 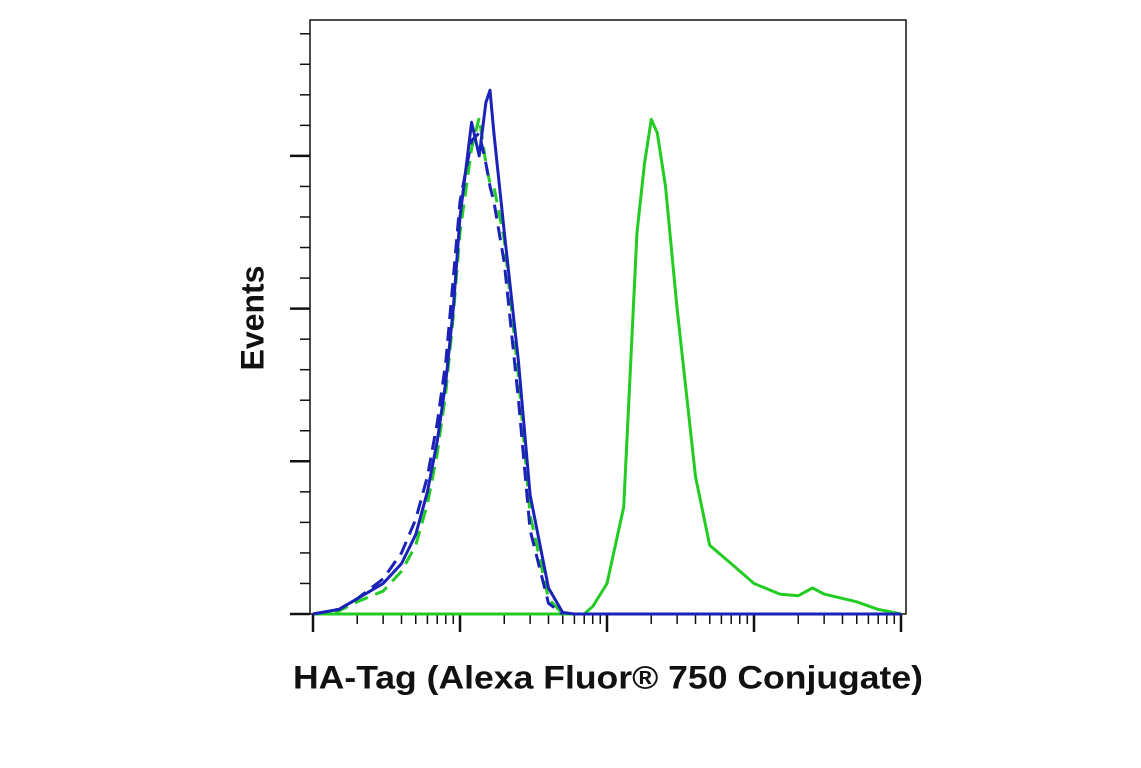 I want to click on y-axis-label: Events, so click(x=252, y=318).